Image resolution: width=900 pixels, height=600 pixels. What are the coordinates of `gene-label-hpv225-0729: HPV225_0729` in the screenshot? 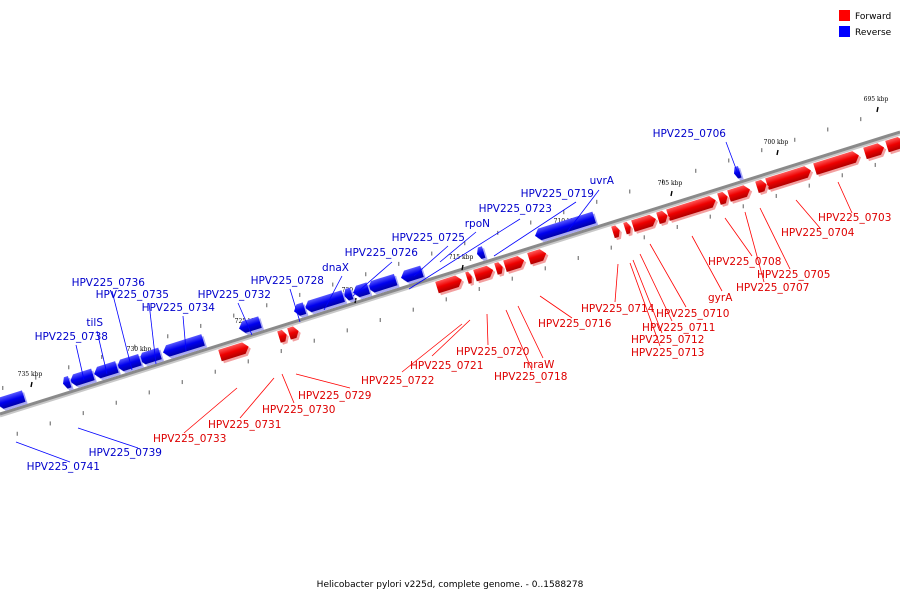 It's located at (334, 396).